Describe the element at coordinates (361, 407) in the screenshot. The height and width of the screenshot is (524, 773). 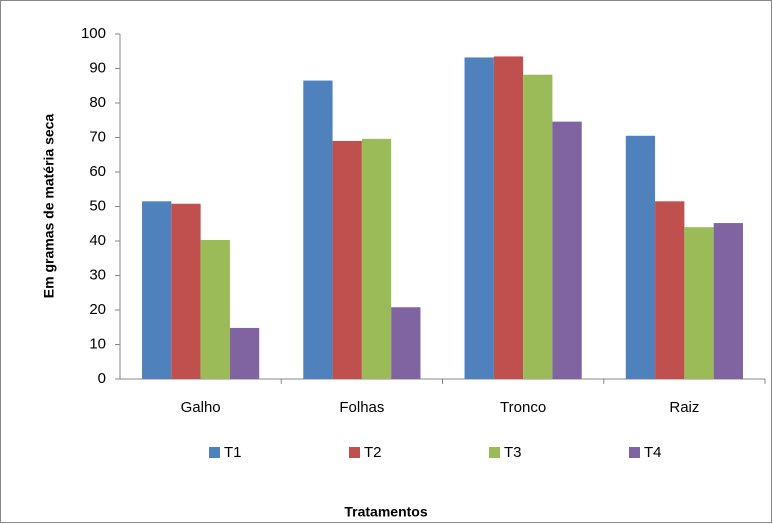
I see `x-tick-label: Folhas` at that location.